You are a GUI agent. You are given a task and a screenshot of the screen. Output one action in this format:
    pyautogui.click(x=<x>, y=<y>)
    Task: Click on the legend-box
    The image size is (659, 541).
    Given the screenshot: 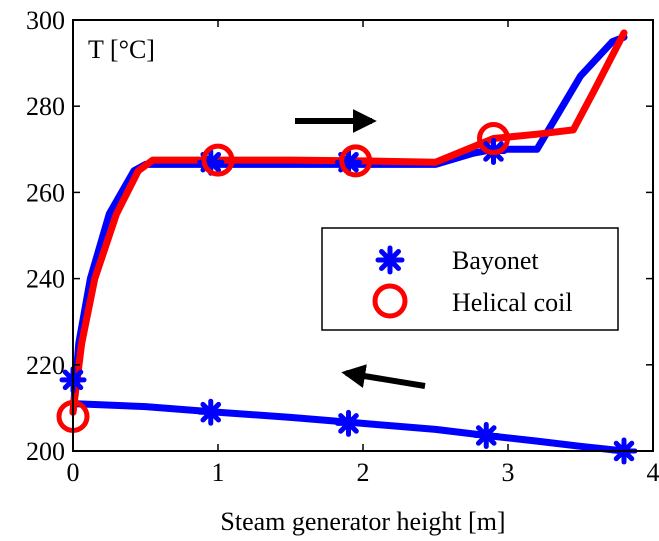 What is the action you would take?
    pyautogui.click(x=470, y=279)
    